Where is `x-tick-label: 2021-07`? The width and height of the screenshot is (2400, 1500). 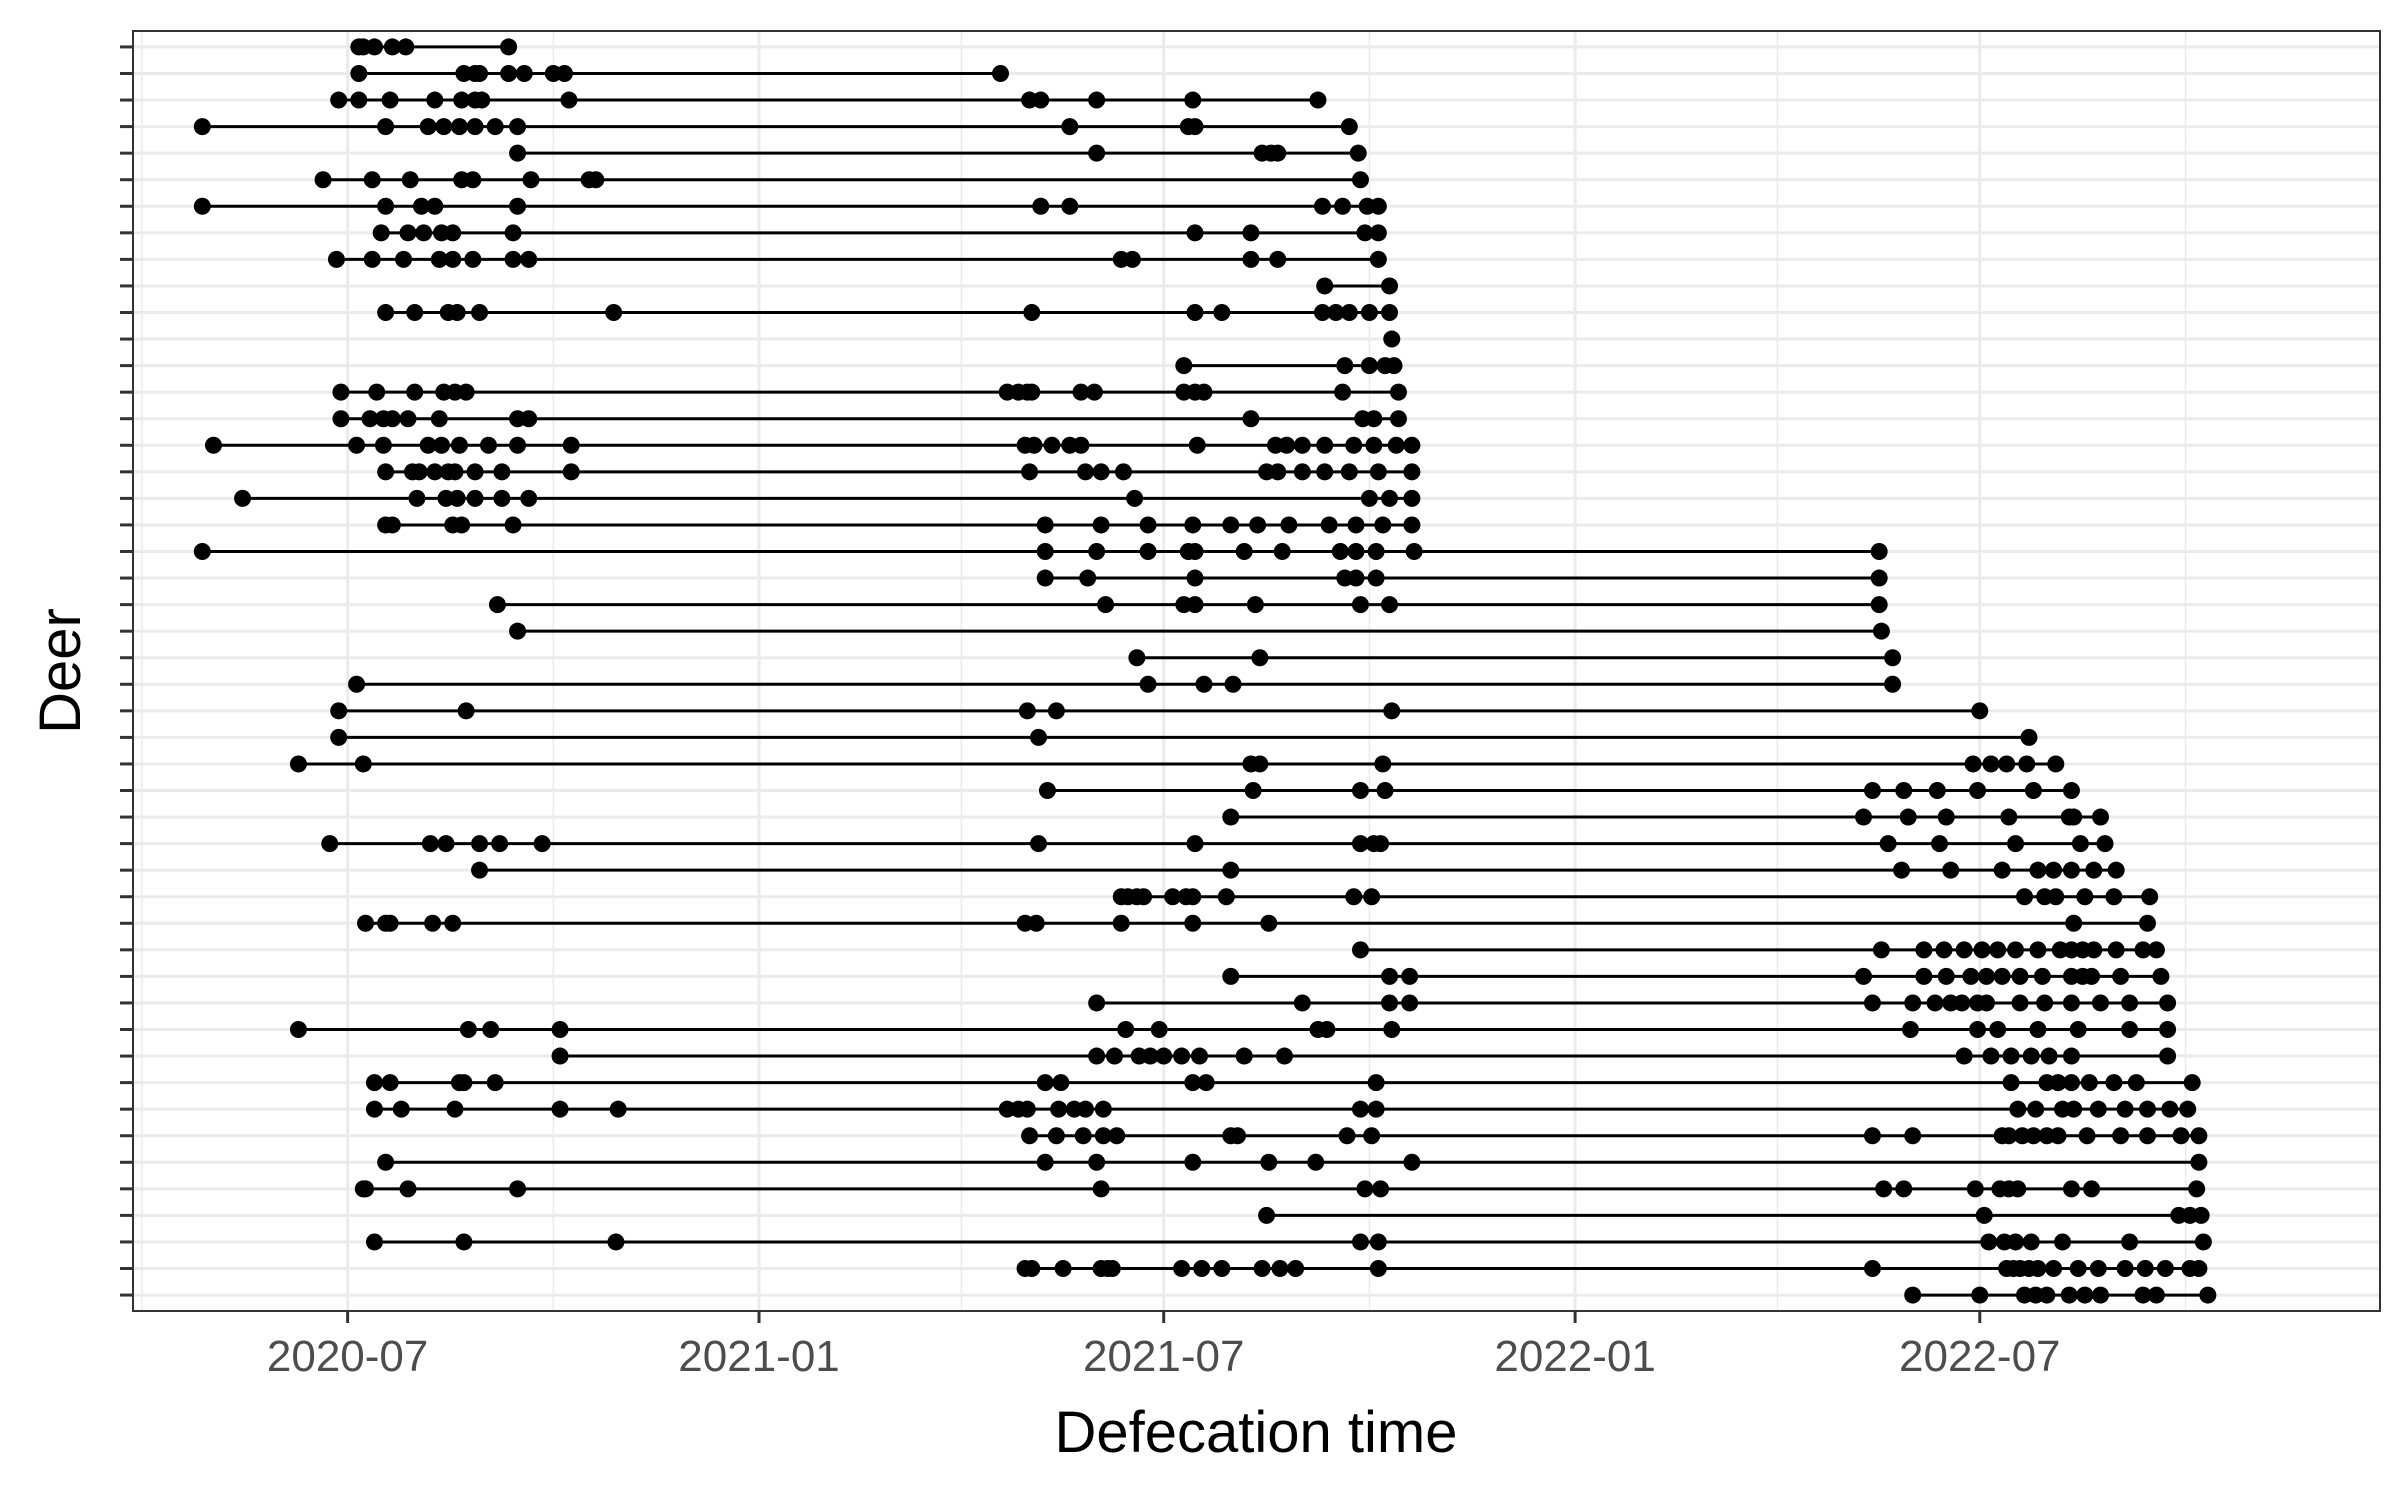 x-tick-label: 2021-07 is located at coordinates (1163, 1356).